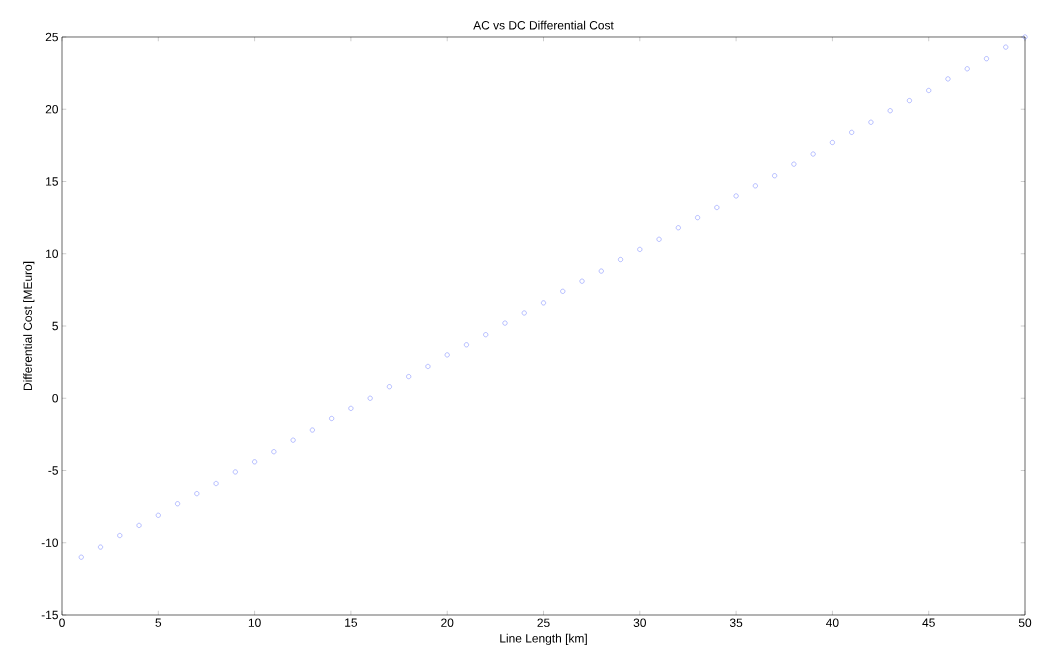 This screenshot has height=660, width=1039. Describe the element at coordinates (447, 622) in the screenshot. I see `x-tick-label: 20` at that location.